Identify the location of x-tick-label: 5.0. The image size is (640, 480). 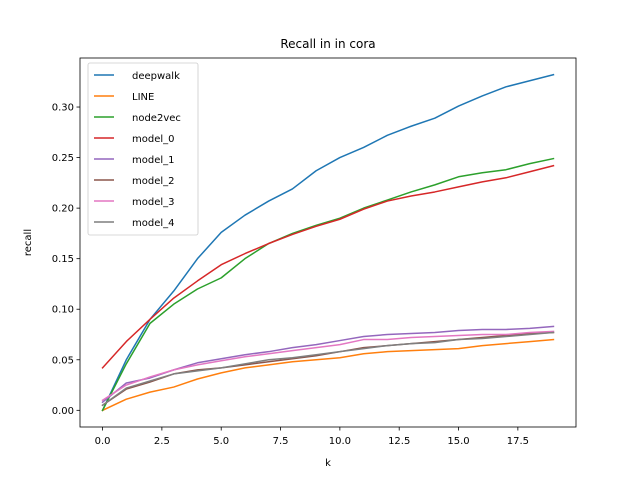
(221, 441).